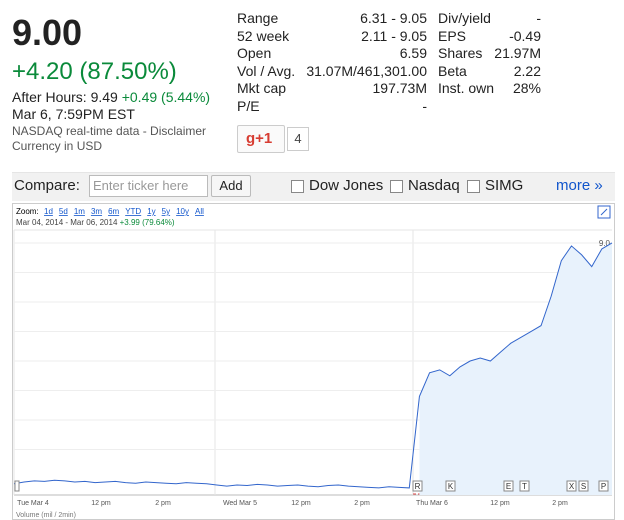 The width and height of the screenshot is (624, 520). What do you see at coordinates (254, 53) in the screenshot?
I see `stat-label: Open` at bounding box center [254, 53].